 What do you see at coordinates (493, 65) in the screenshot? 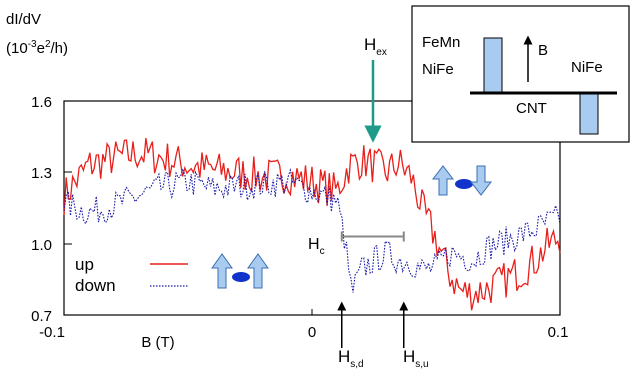
I see `left-electrode` at bounding box center [493, 65].